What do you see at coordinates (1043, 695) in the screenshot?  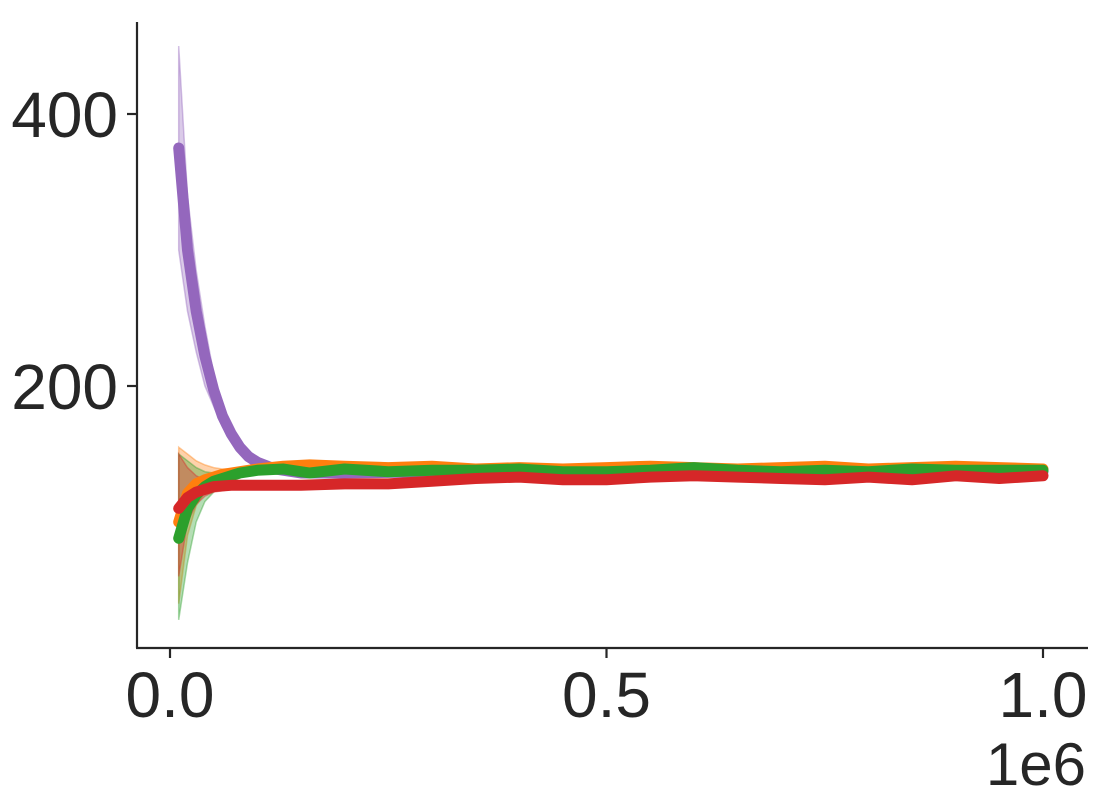 I see `x-tick-label: 1.0` at bounding box center [1043, 695].